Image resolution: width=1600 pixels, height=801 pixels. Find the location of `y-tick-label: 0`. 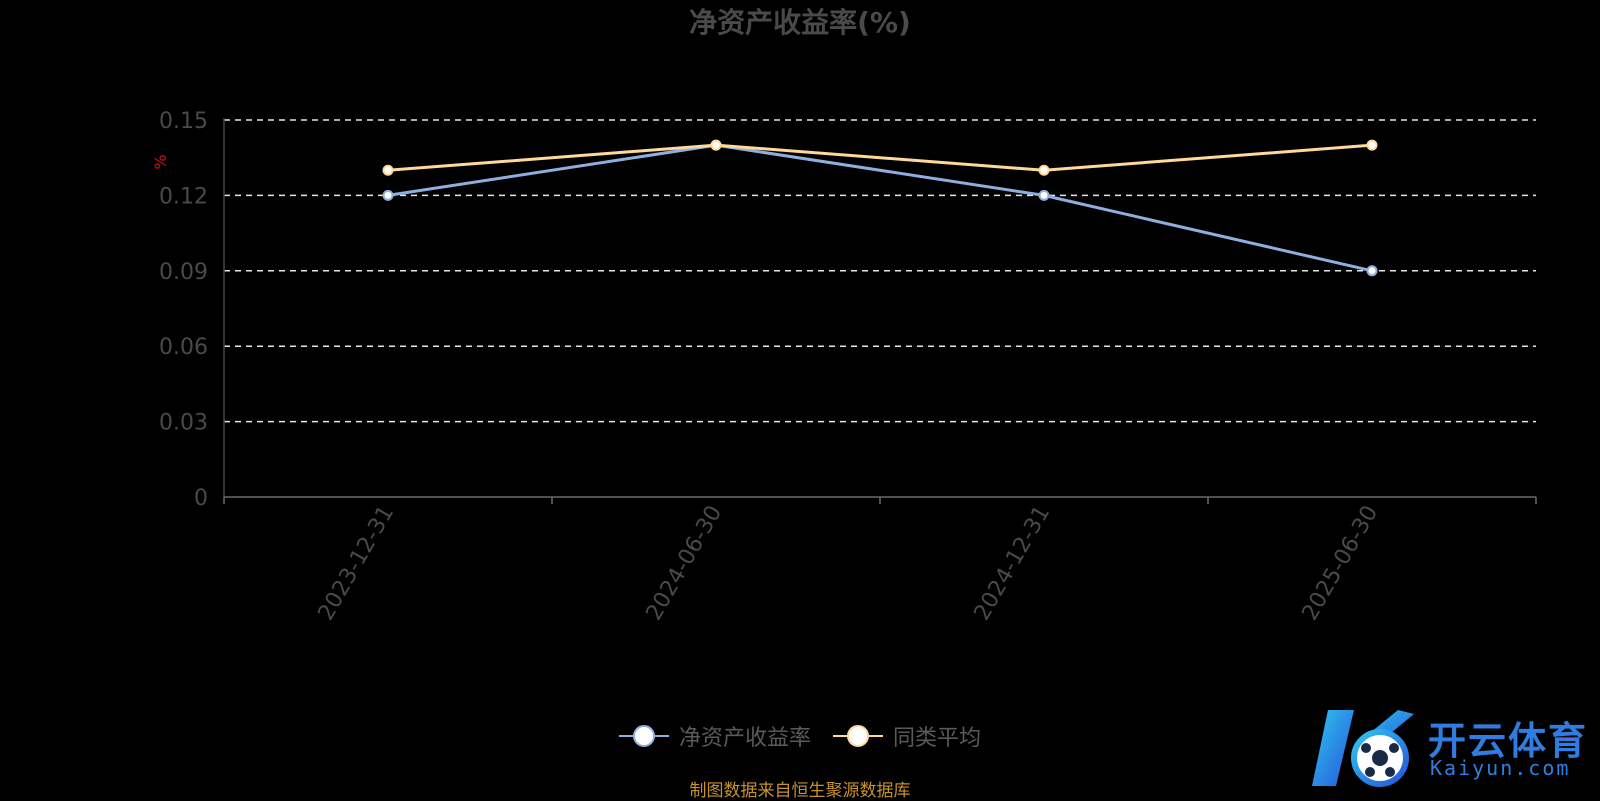

y-tick-label: 0 is located at coordinates (201, 498).